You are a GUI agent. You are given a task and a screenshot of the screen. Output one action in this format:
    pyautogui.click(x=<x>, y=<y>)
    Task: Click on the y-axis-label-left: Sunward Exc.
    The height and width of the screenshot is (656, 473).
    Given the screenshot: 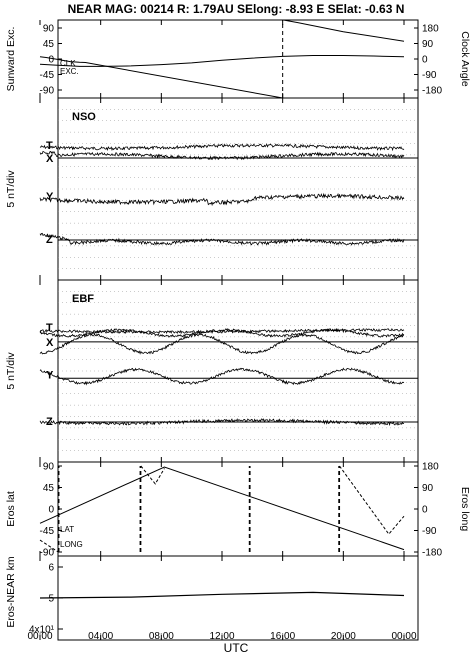 What is the action you would take?
    pyautogui.click(x=11, y=59)
    